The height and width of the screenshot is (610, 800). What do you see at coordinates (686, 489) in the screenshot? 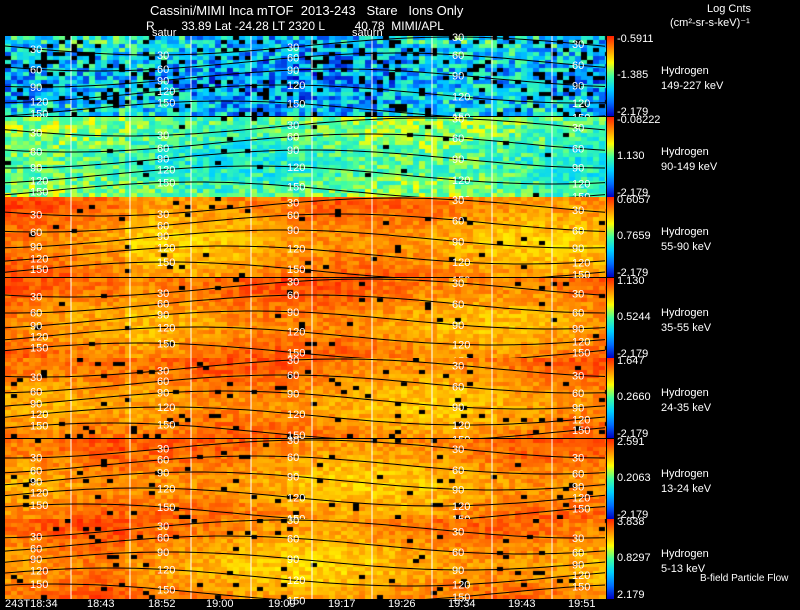
I see `energy-range: 13-24 keV` at bounding box center [686, 489].